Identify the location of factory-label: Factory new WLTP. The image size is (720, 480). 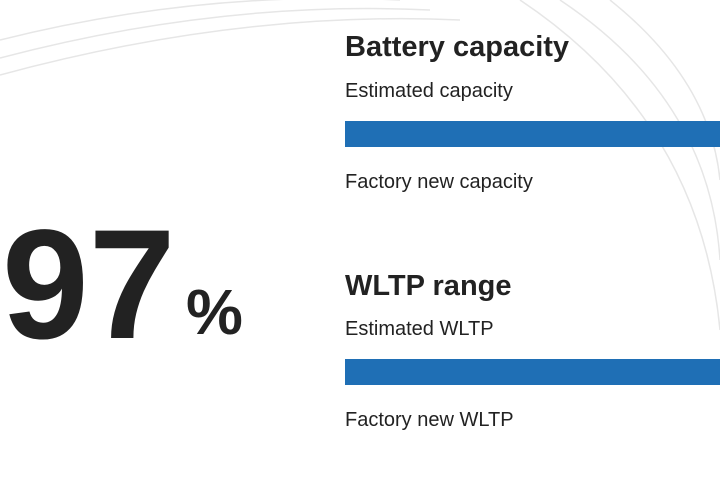
(429, 420).